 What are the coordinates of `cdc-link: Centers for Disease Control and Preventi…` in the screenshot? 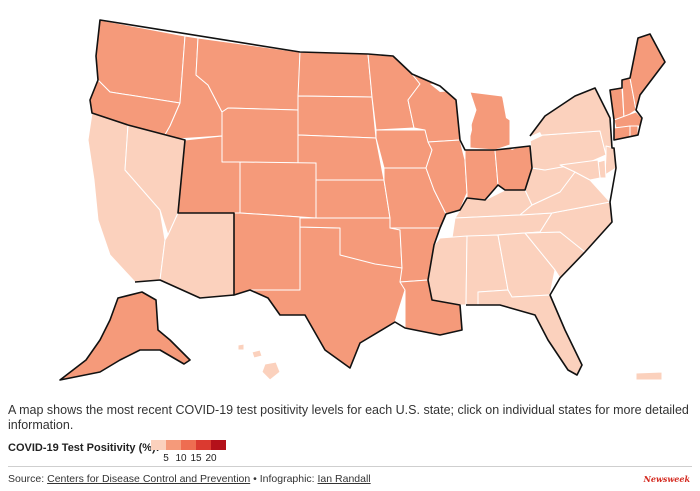 It's located at (149, 479).